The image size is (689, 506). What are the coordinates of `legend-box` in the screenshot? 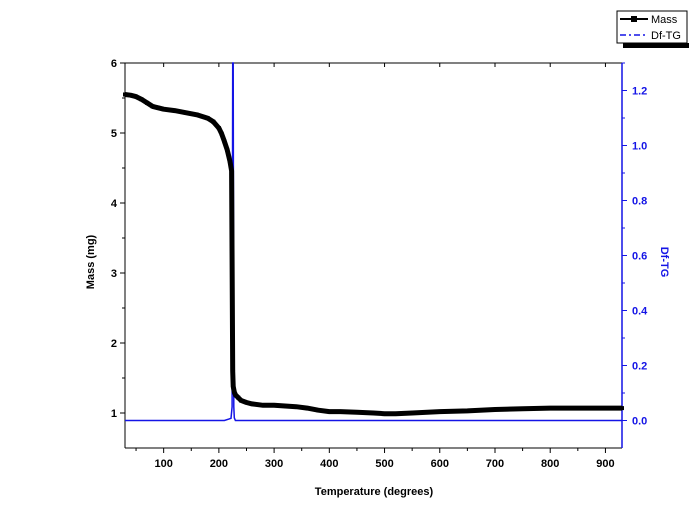 It's located at (652, 27).